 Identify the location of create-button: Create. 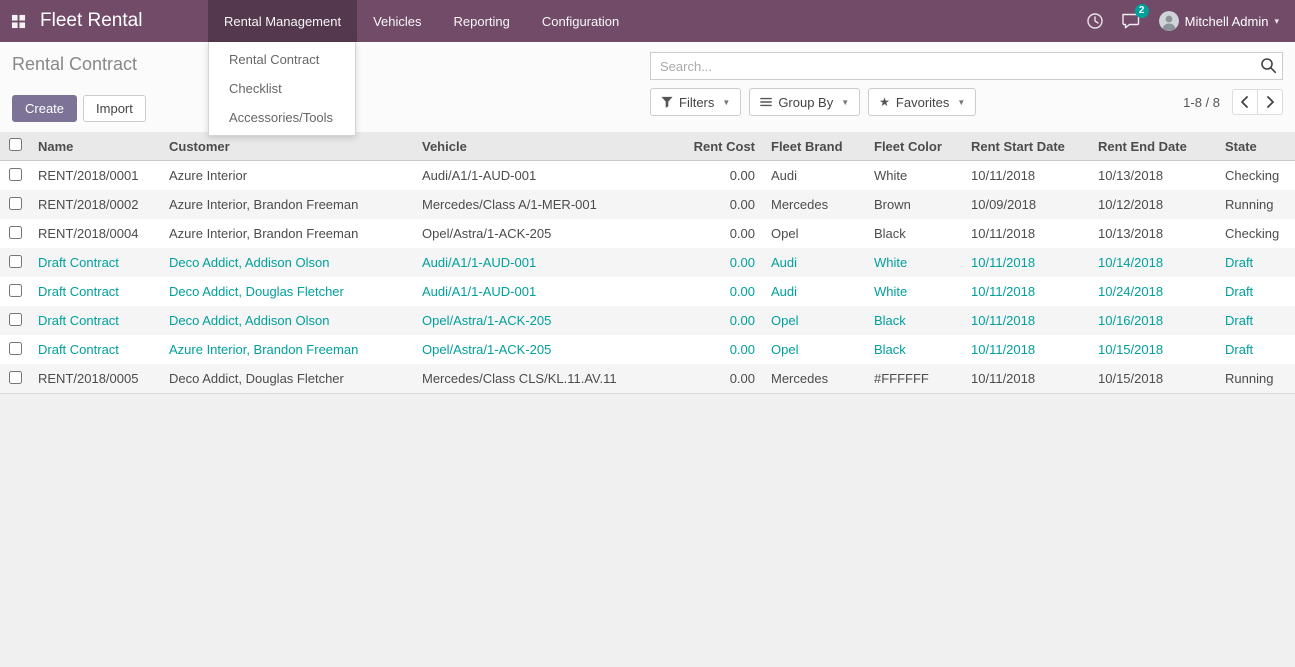
(45, 108).